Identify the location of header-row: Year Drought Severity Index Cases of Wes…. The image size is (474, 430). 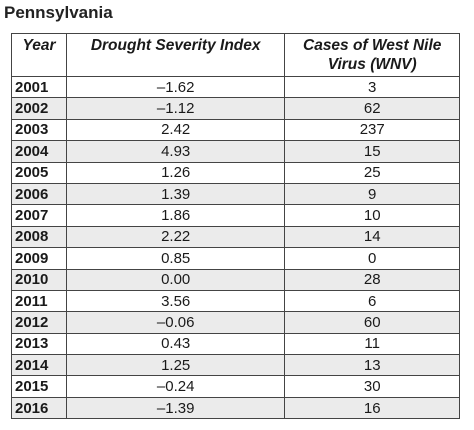
(235, 55).